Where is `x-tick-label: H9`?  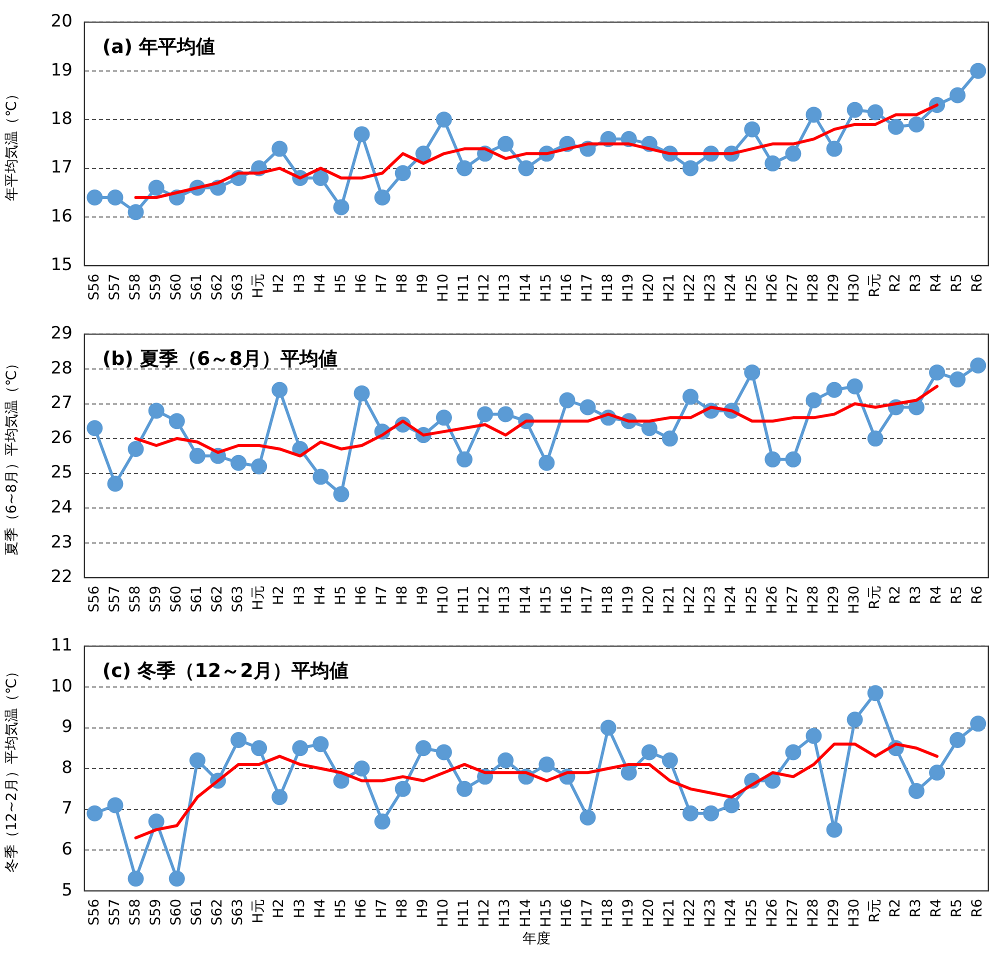
x-tick-label: H9 is located at coordinates (423, 596).